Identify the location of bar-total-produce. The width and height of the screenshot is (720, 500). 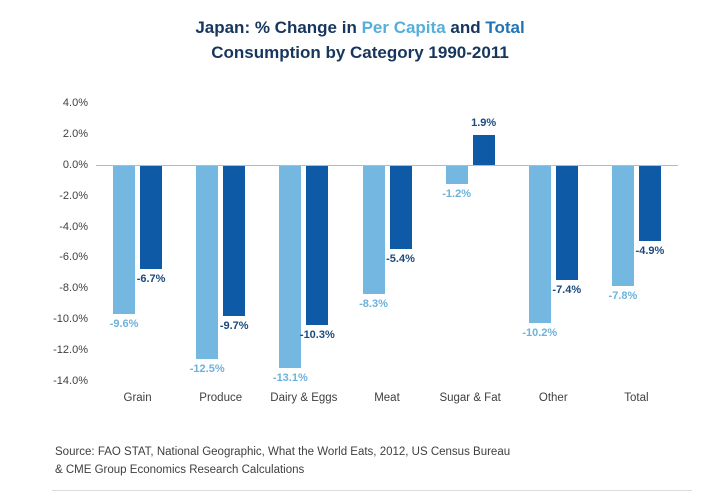
(234, 240).